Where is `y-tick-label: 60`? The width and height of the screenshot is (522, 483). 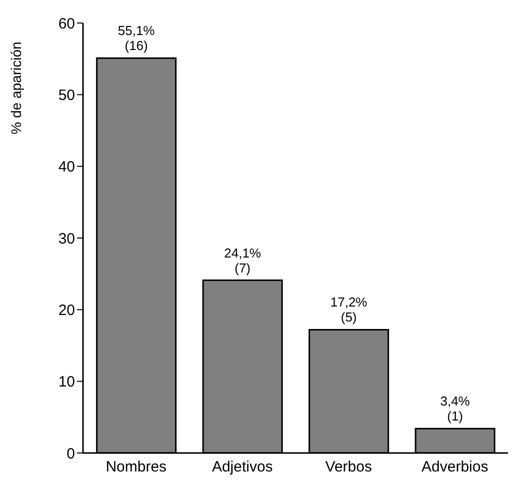 y-tick-label: 60 is located at coordinates (66, 23).